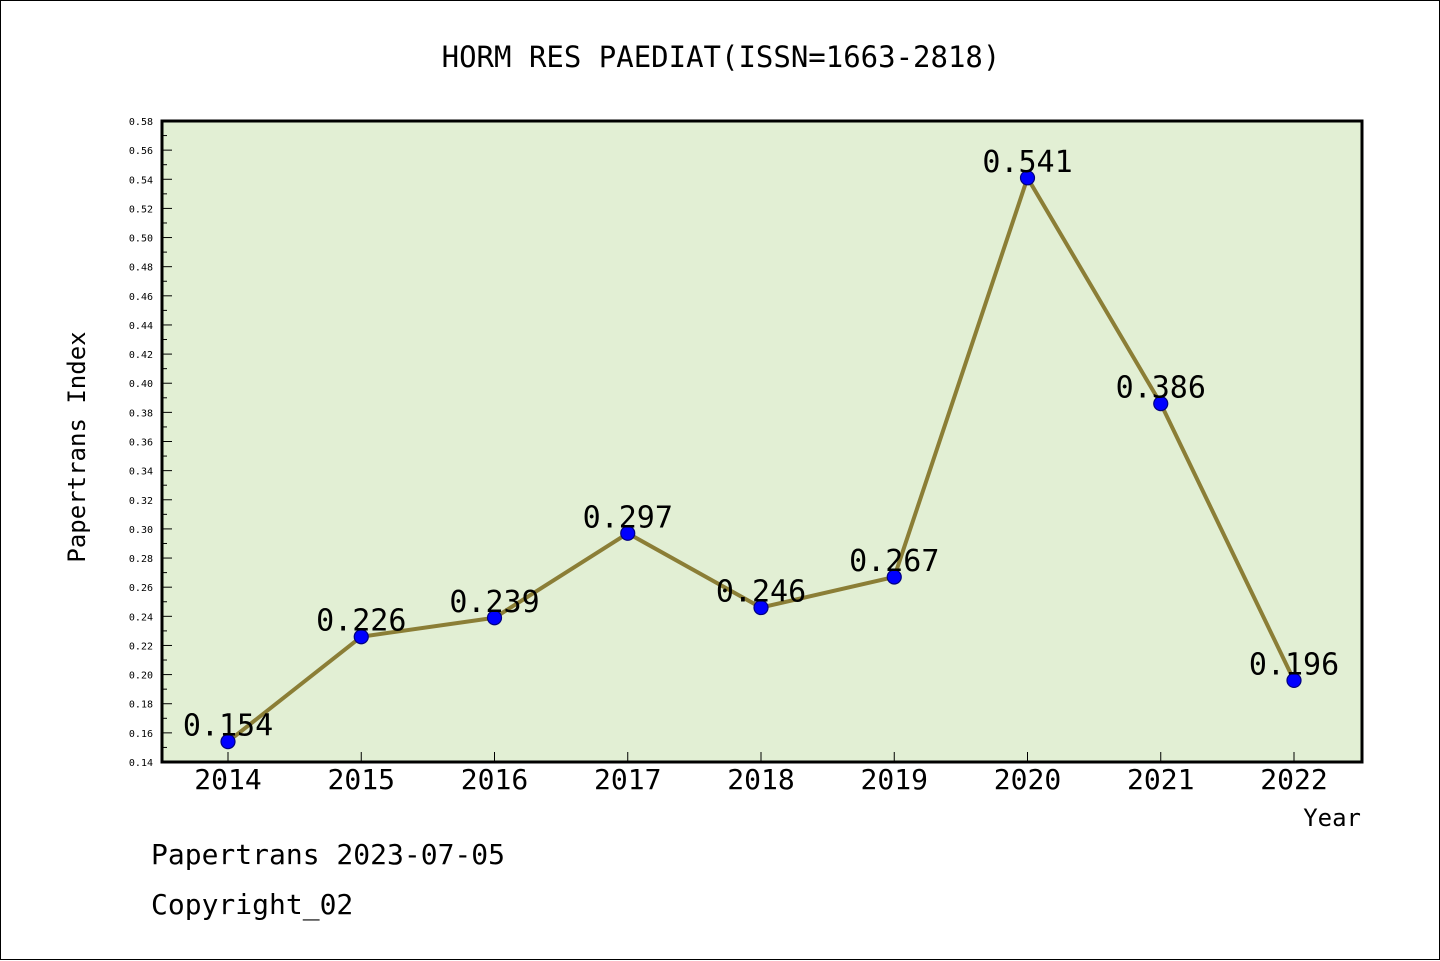  What do you see at coordinates (1161, 388) in the screenshot?
I see `data-label: 0.386` at bounding box center [1161, 388].